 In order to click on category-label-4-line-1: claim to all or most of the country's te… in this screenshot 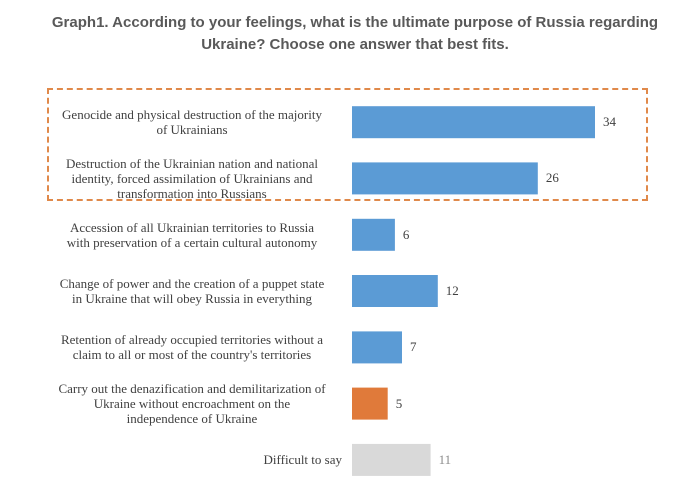, I will do `click(192, 355)`.